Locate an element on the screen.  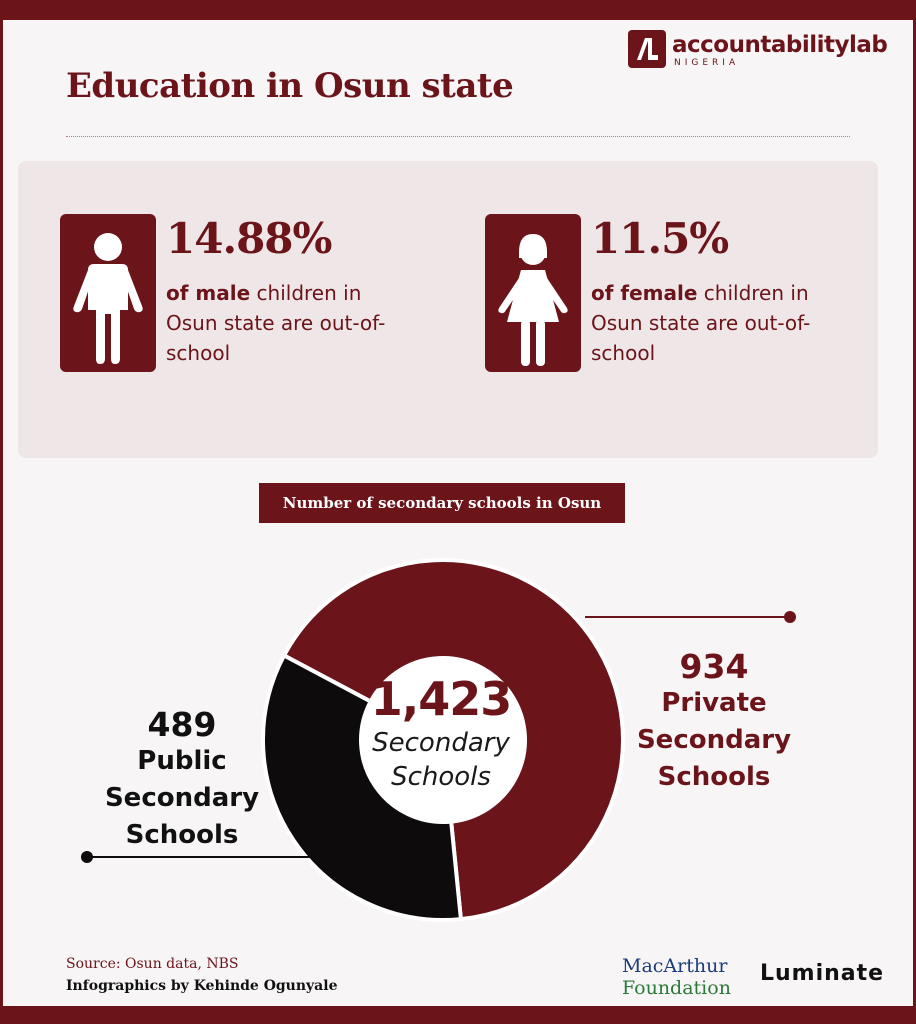
male-desc-bold: of male is located at coordinates (208, 293).